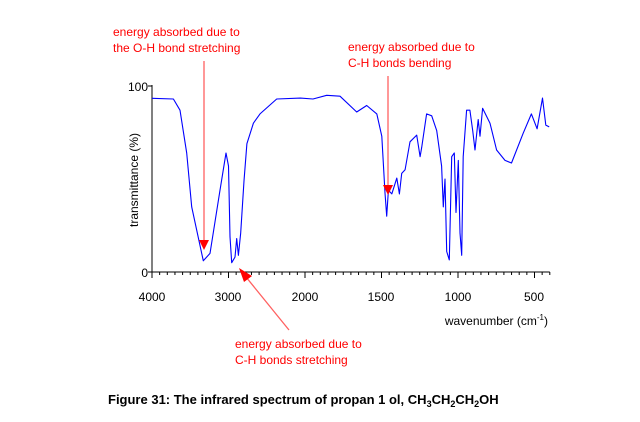  I want to click on arrow-oh-stretch, so click(204, 155).